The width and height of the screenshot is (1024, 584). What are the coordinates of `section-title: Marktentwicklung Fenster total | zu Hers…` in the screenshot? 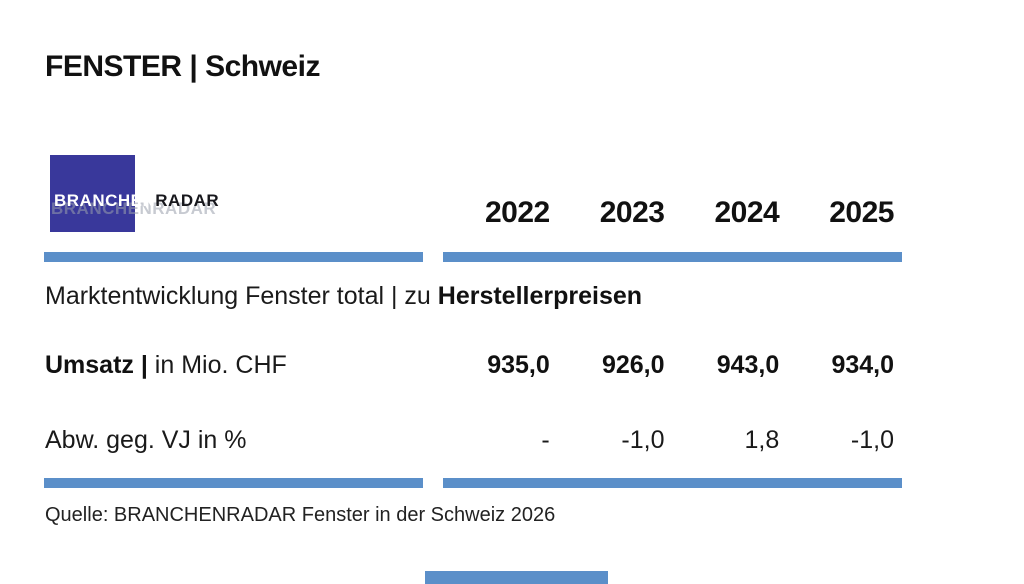 It's located at (343, 296).